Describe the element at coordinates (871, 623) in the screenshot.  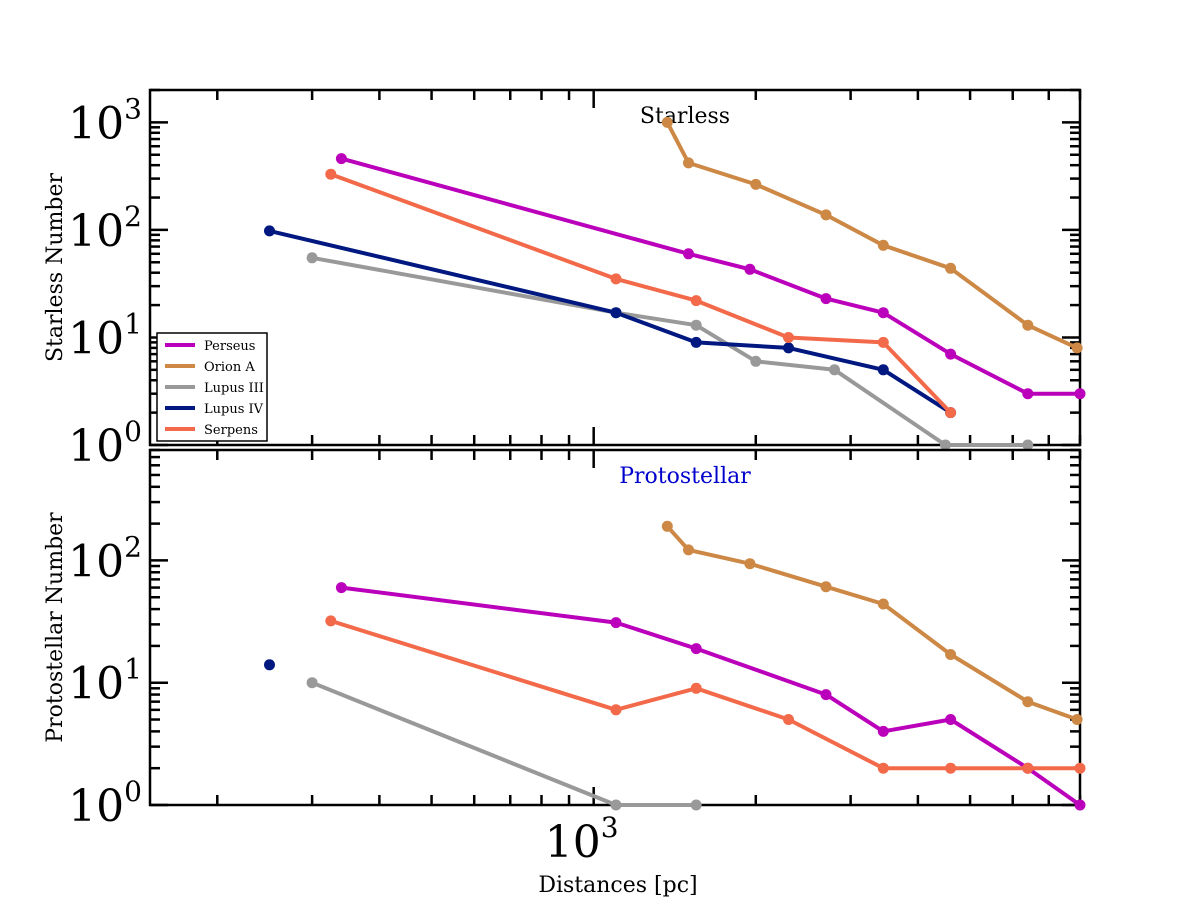
I see `protostellar-series-orion-a-line` at that location.